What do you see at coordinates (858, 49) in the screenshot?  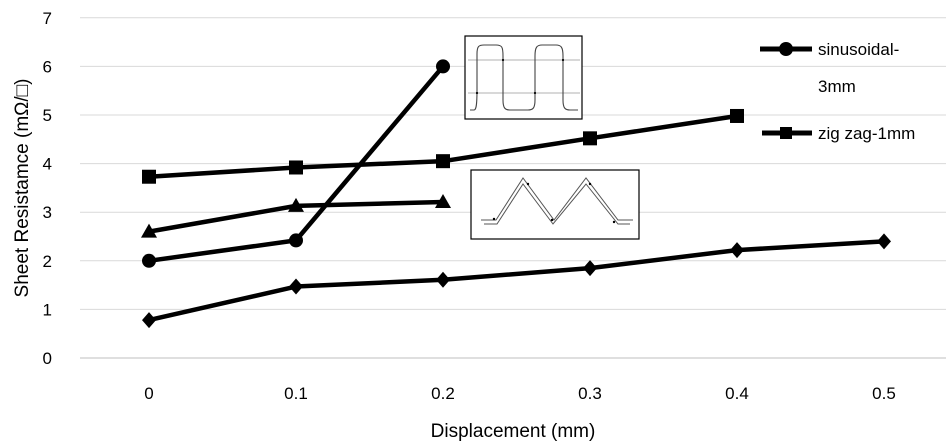 I see `legend-label-line-1: sinusoidal-` at bounding box center [858, 49].